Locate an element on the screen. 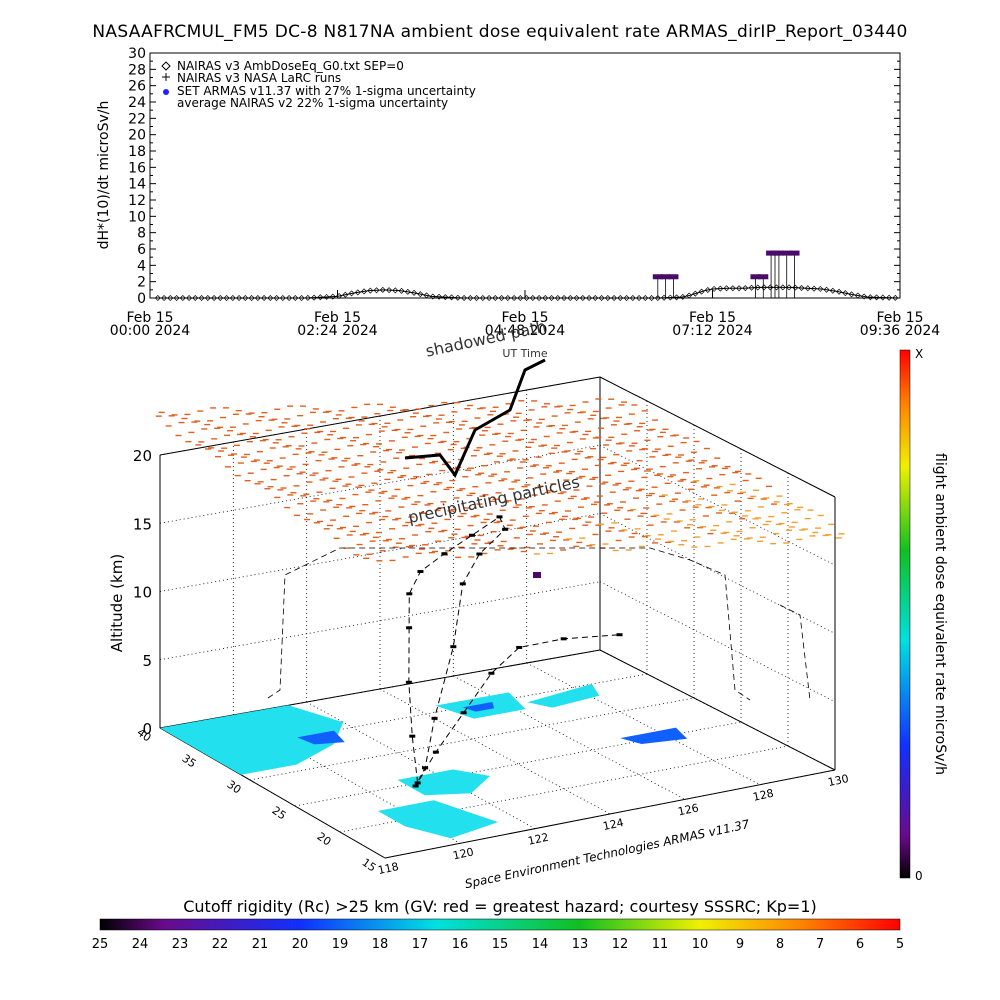 The width and height of the screenshot is (1000, 1000). diamond-icon is located at coordinates (166, 66).